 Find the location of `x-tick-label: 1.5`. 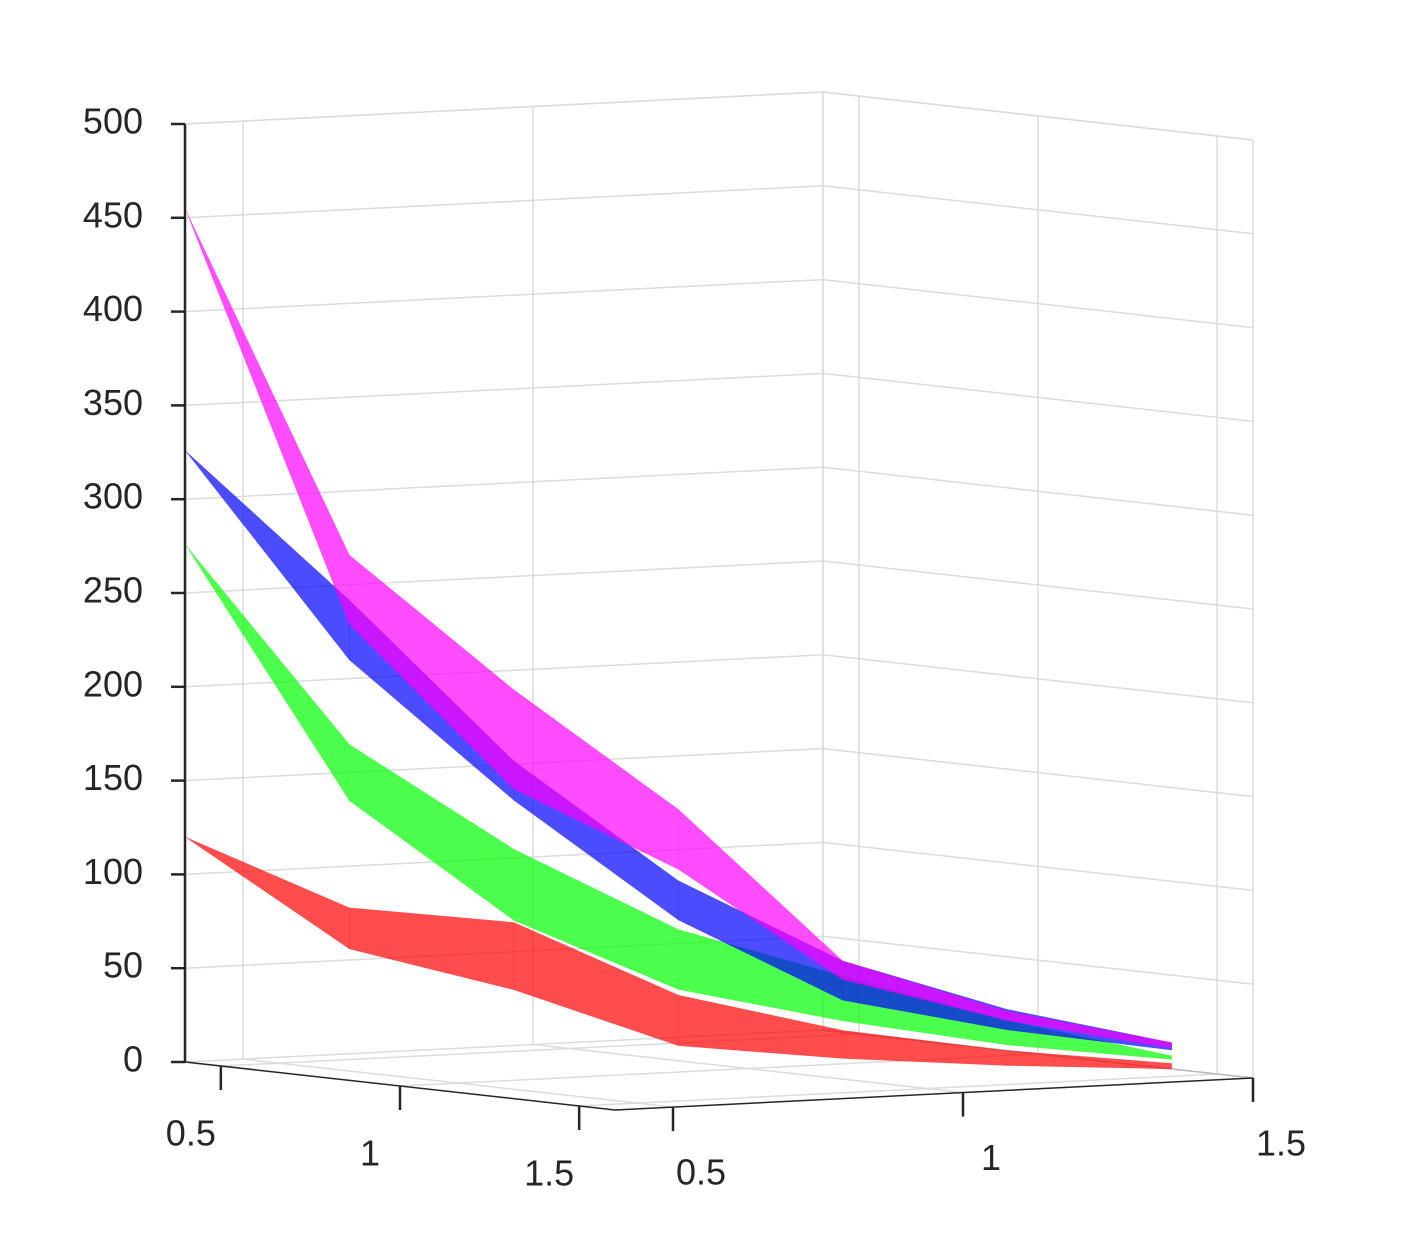

x-tick-label: 1.5 is located at coordinates (549, 1173).